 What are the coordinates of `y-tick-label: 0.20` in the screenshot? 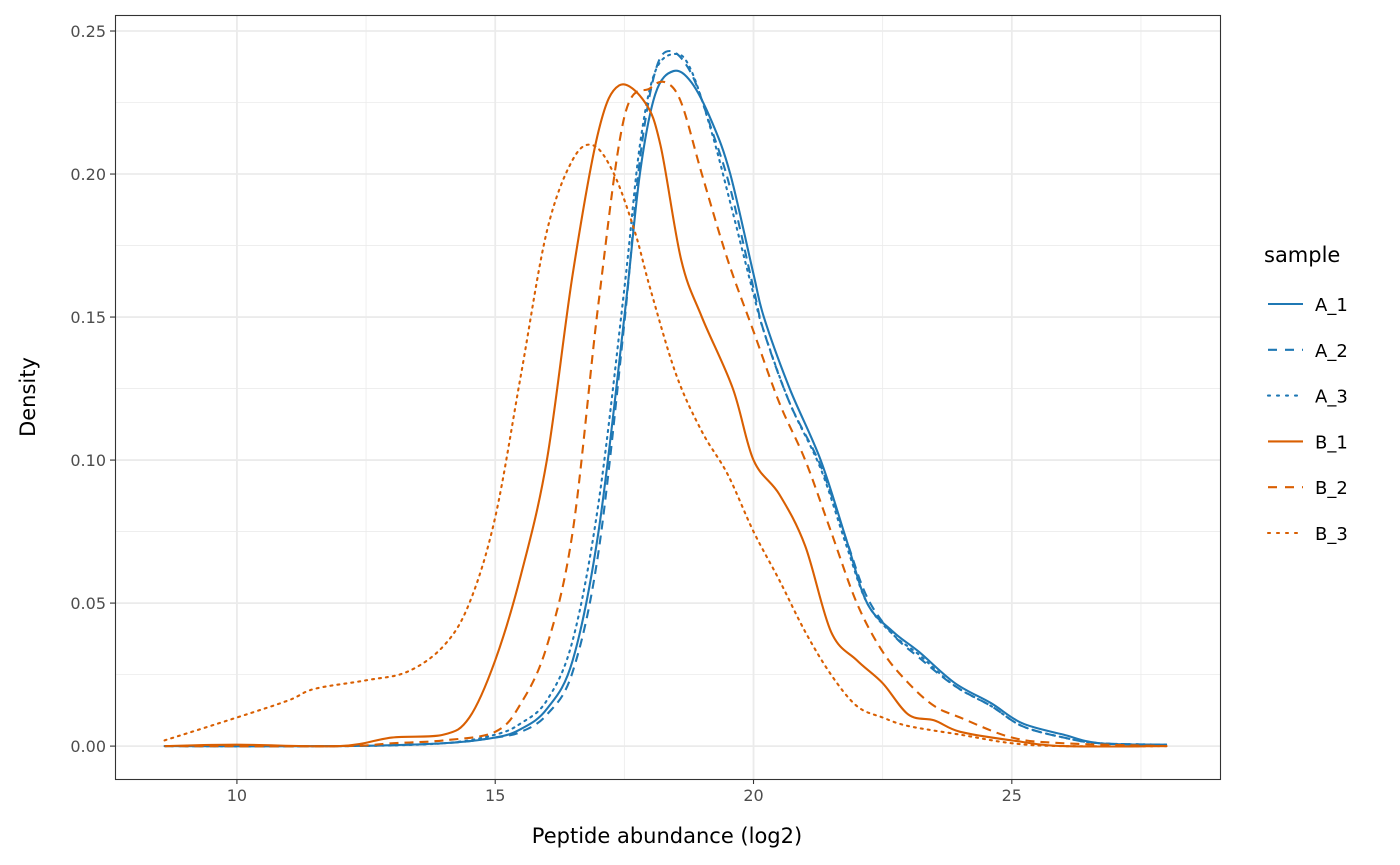 It's located at (88, 174).